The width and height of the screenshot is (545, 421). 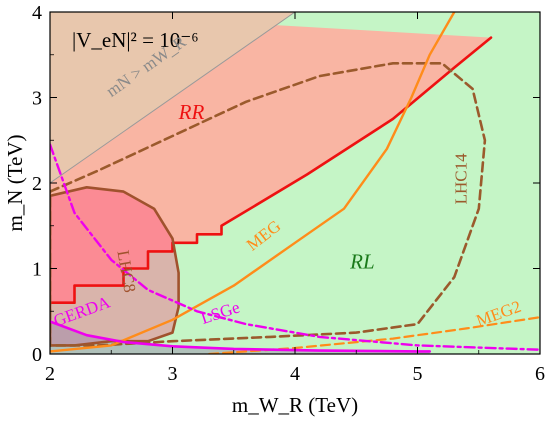 What do you see at coordinates (461, 179) in the screenshot?
I see `lhc14-label: LHC14` at bounding box center [461, 179].